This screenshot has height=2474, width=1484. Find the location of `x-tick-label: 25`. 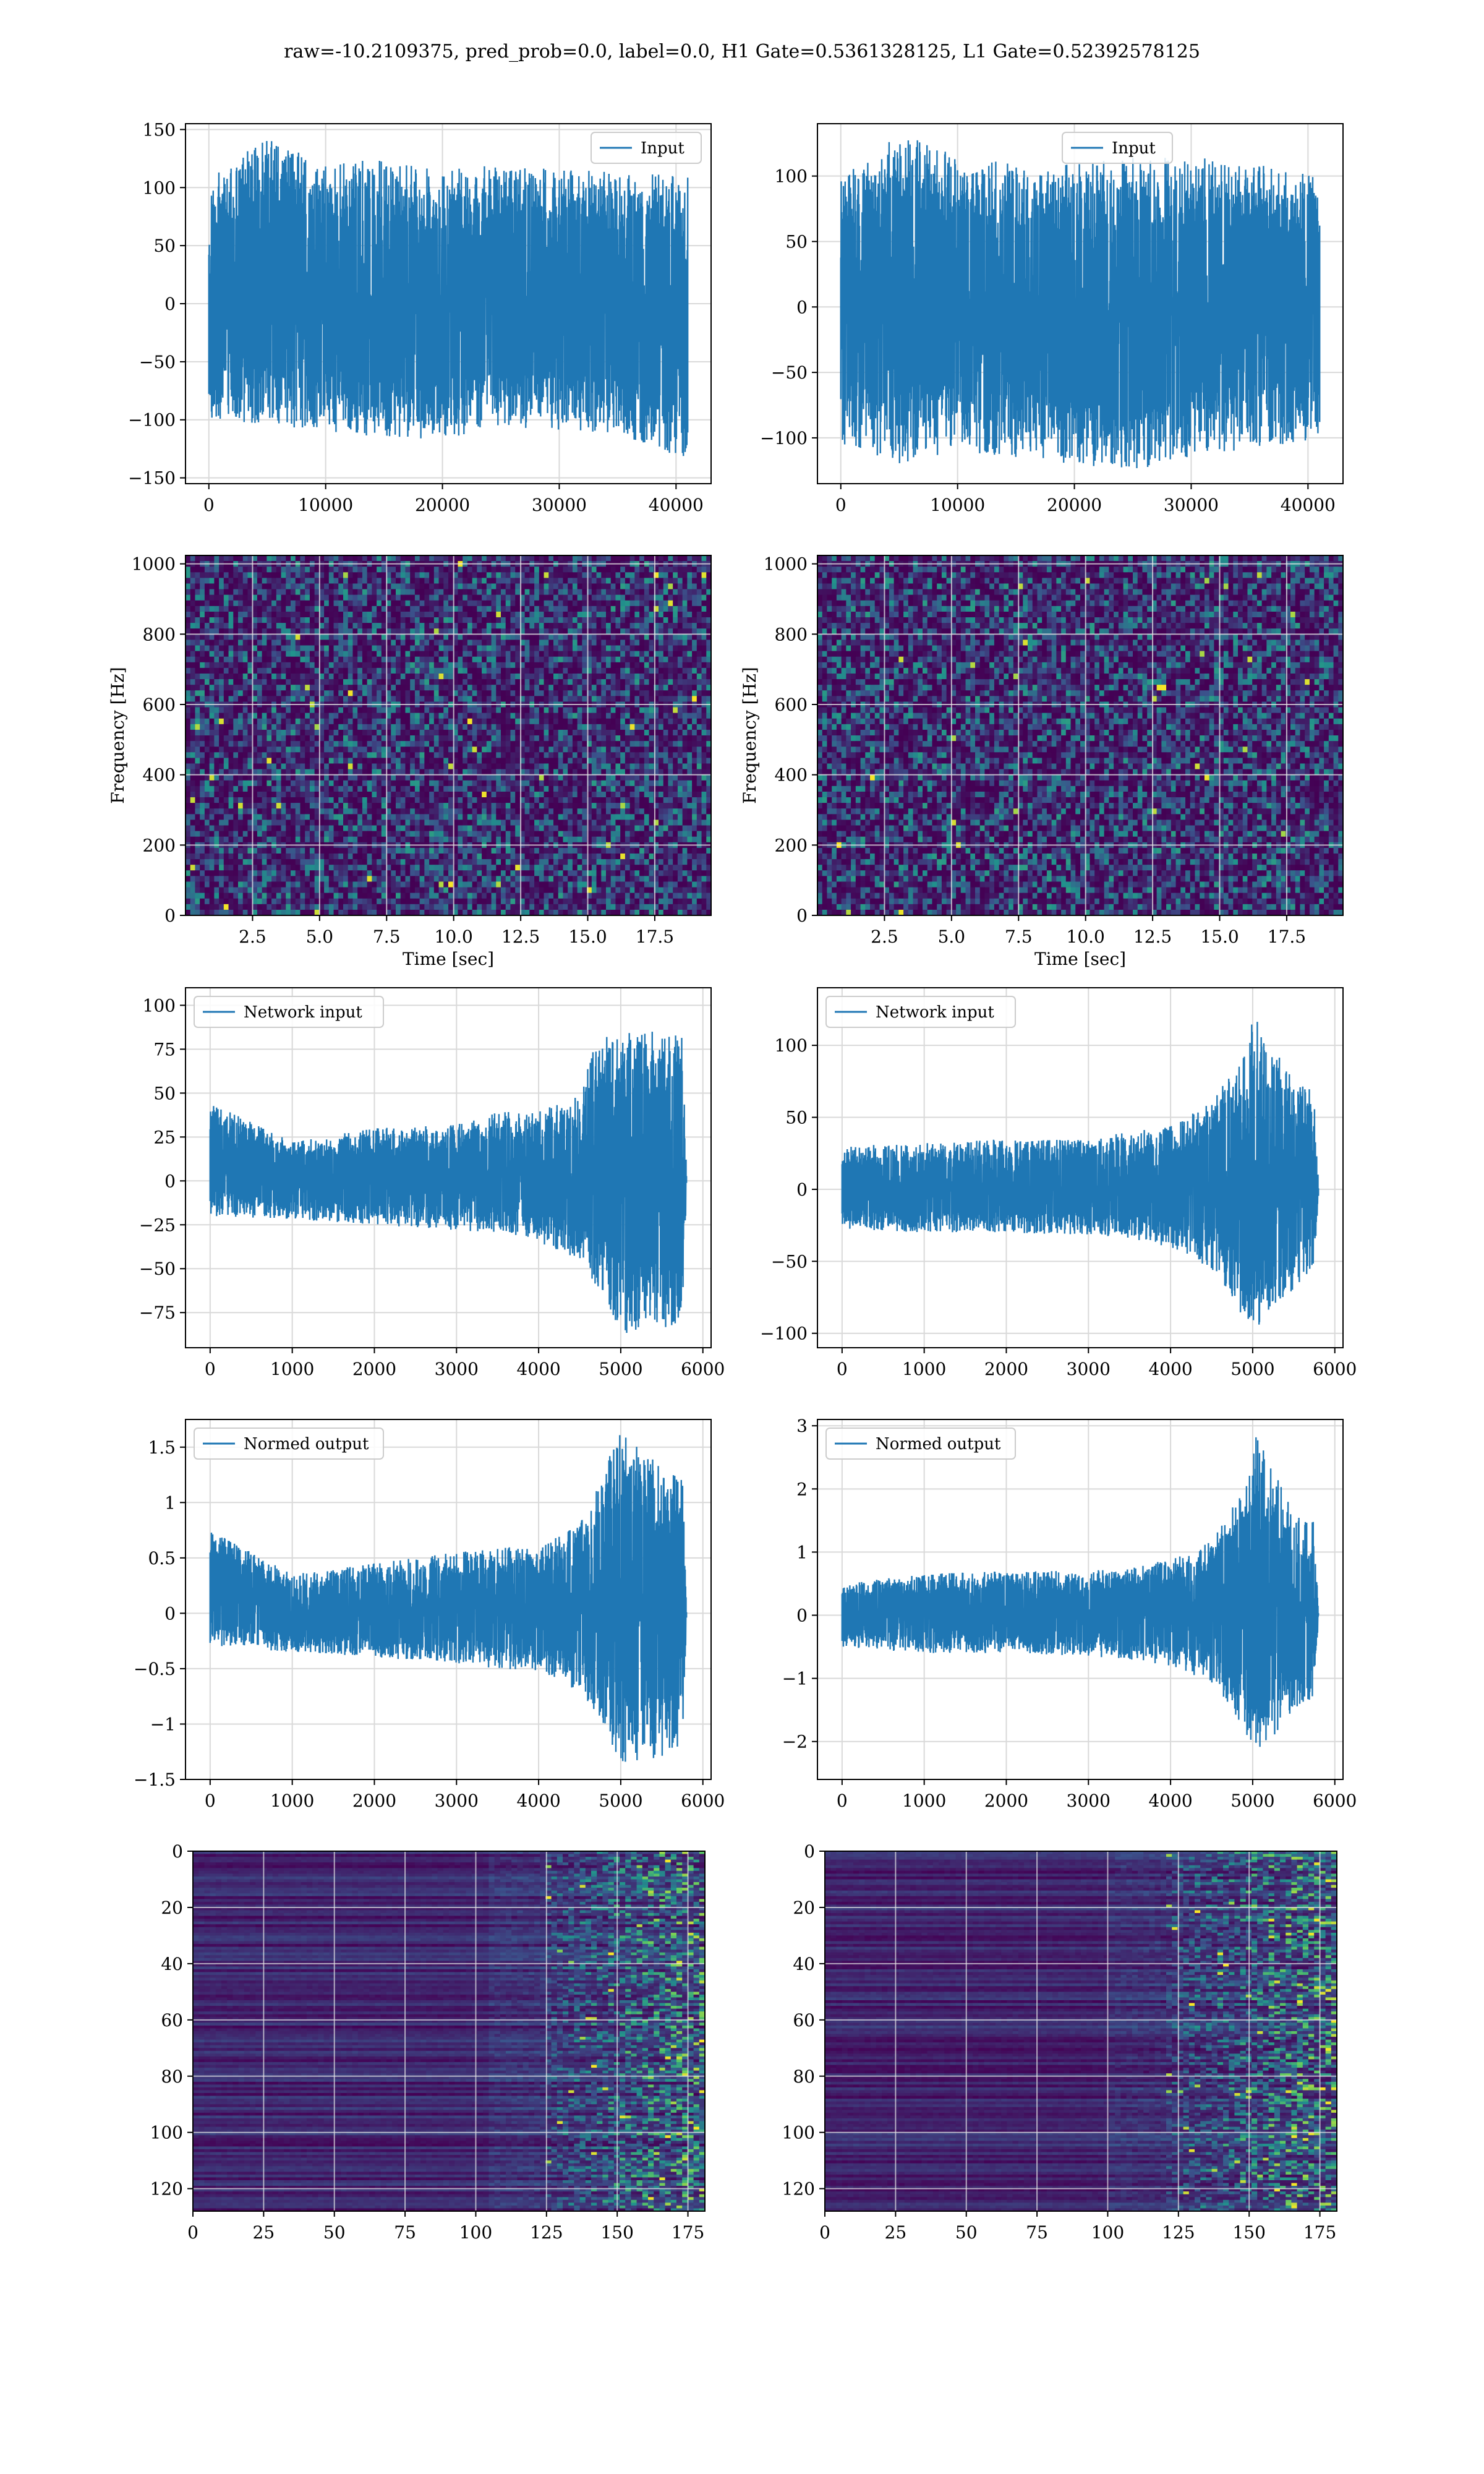

x-tick-label: 25 is located at coordinates (896, 2232).